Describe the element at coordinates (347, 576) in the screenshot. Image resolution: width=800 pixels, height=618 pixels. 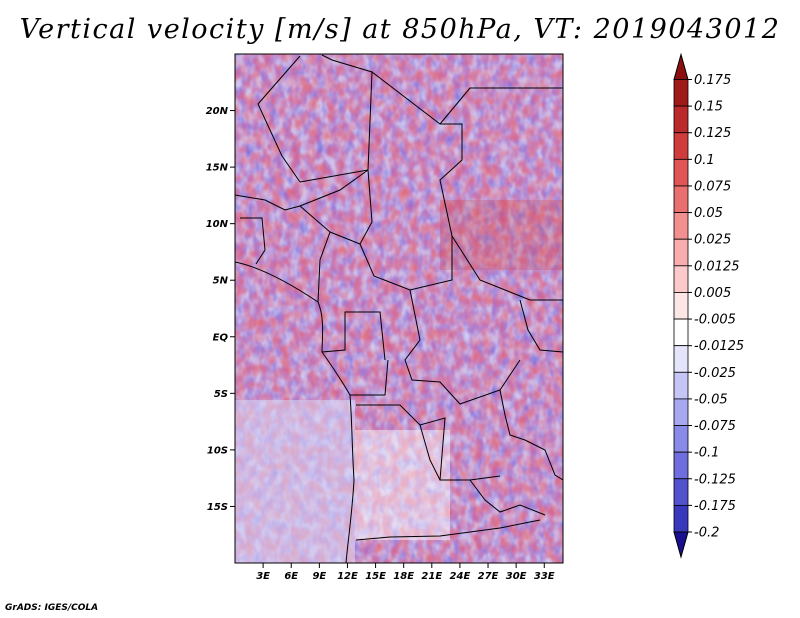
I see `x-tick-label: 12E` at that location.